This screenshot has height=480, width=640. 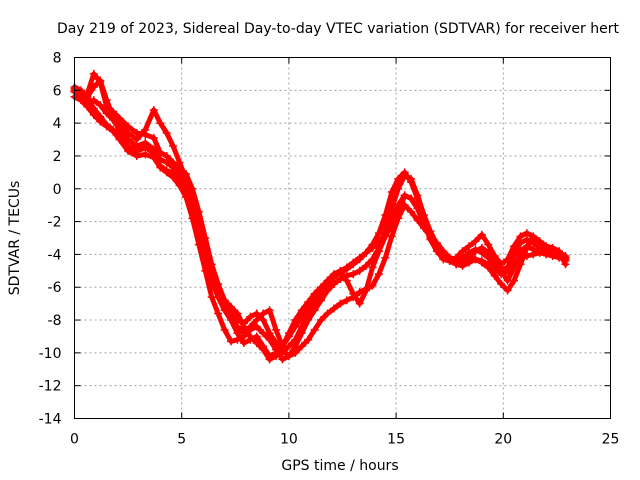 What do you see at coordinates (57, 157) in the screenshot?
I see `y-tick-label: 2` at bounding box center [57, 157].